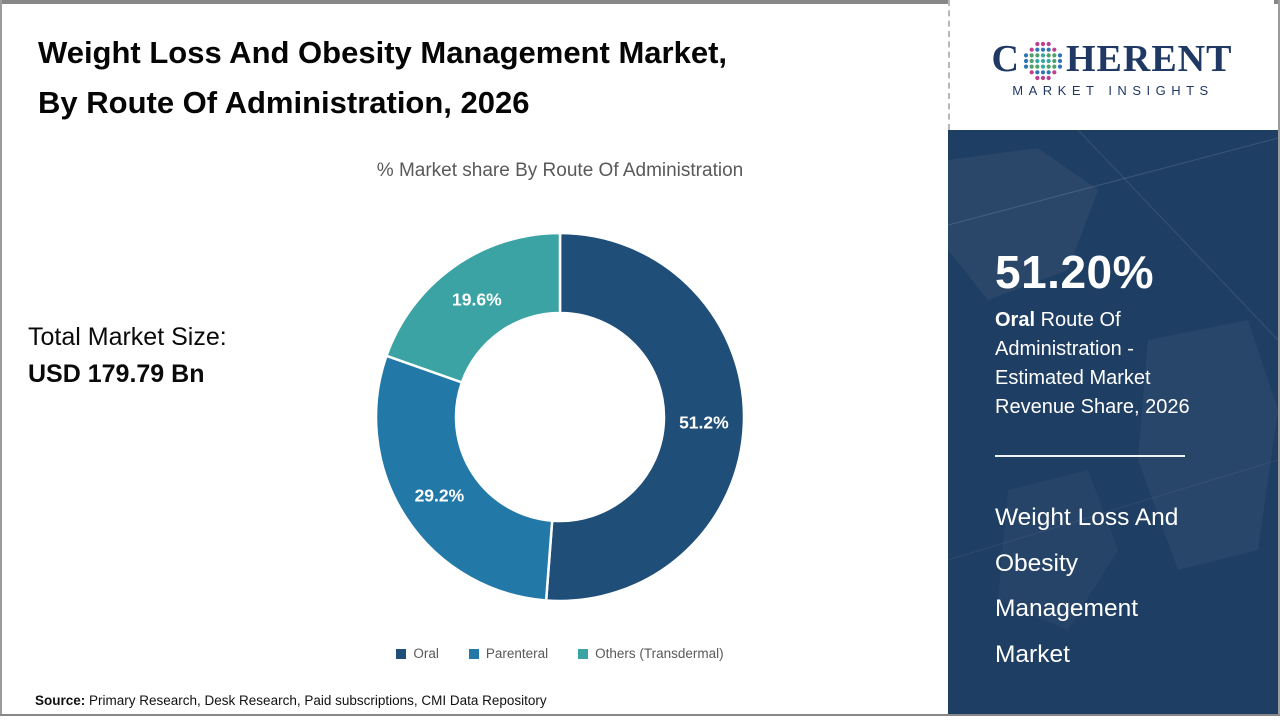 This screenshot has width=1280, height=720. What do you see at coordinates (659, 653) in the screenshot?
I see `legend-label: Others (Transdermal)` at bounding box center [659, 653].